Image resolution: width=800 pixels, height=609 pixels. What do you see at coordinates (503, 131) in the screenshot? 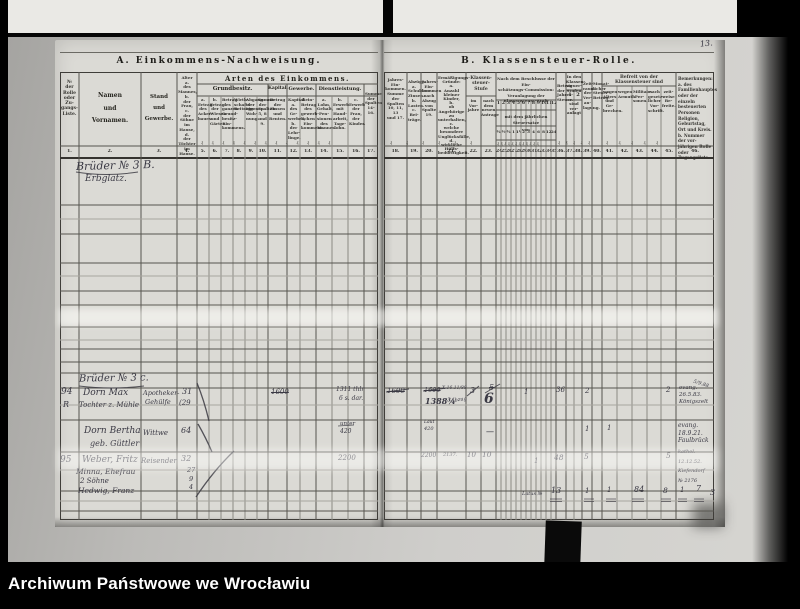
I see `rate-value: ½` at bounding box center [503, 131].